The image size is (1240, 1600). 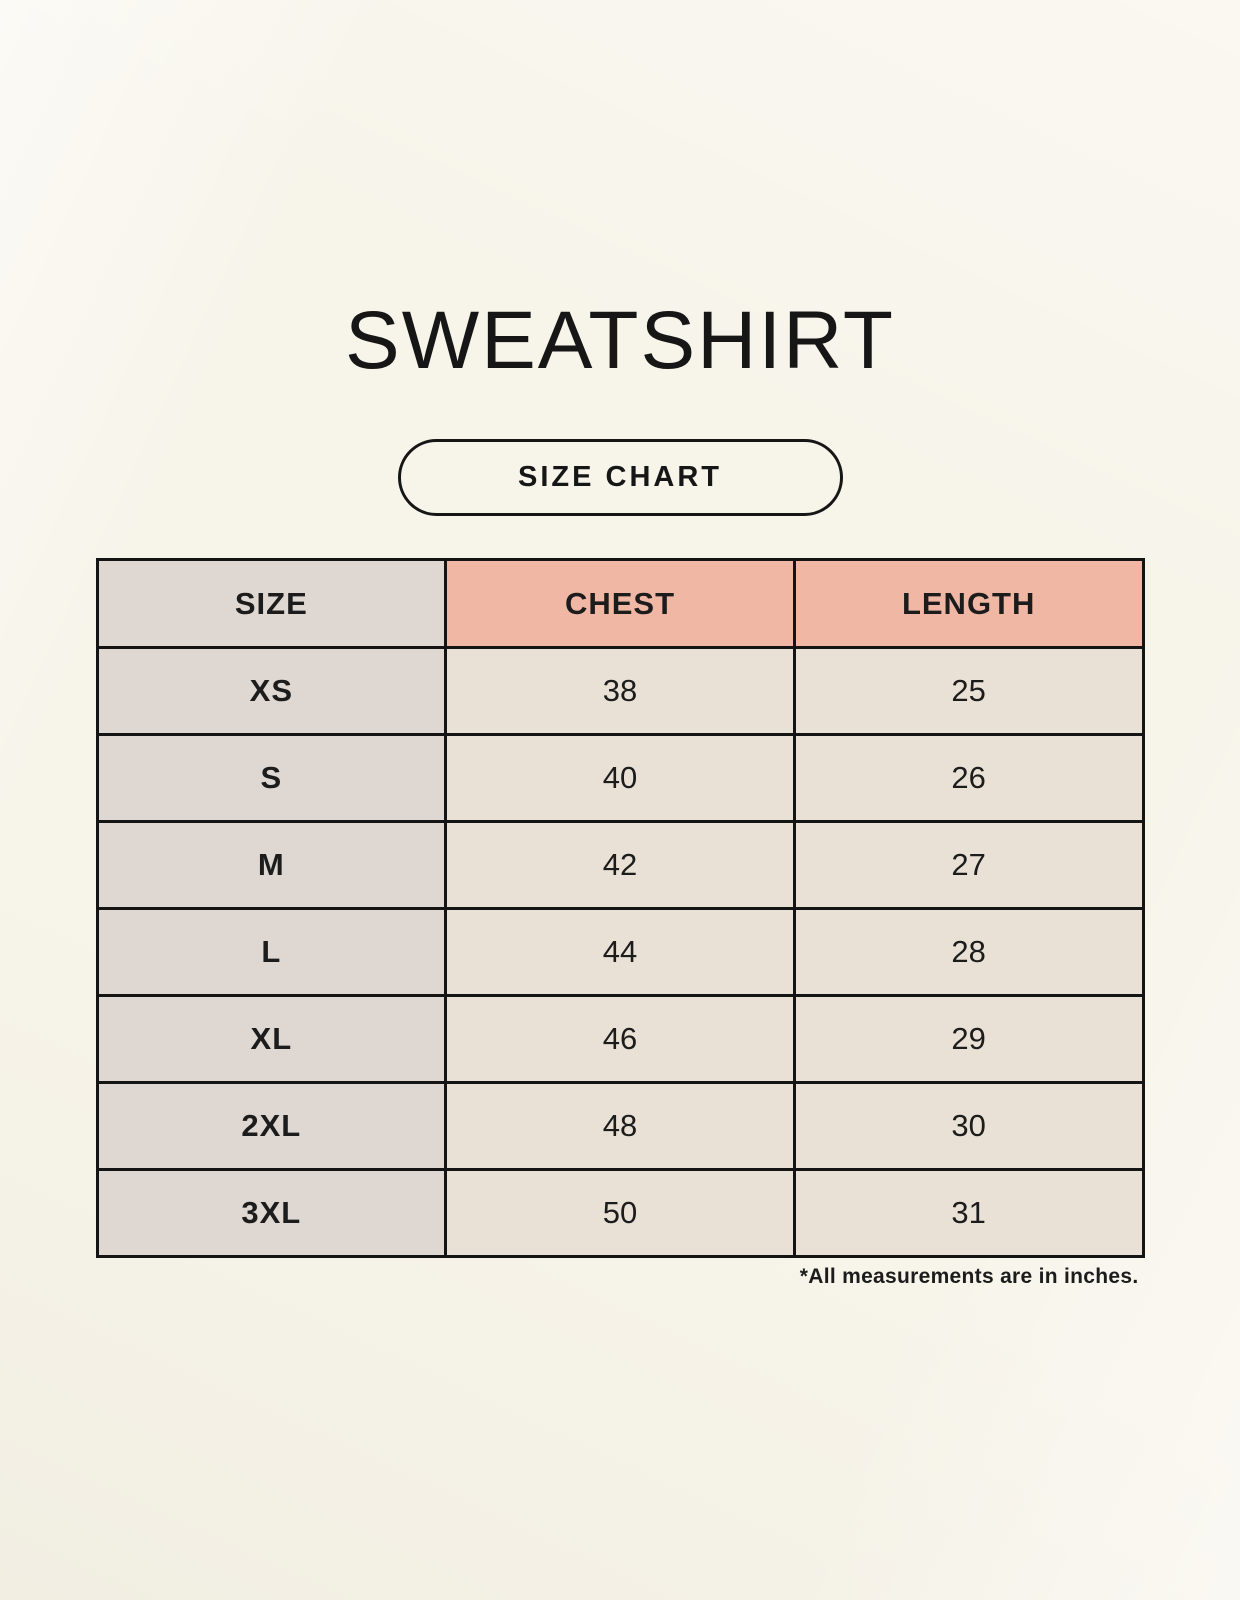 I want to click on size-cell: 3XL, so click(x=271, y=1213).